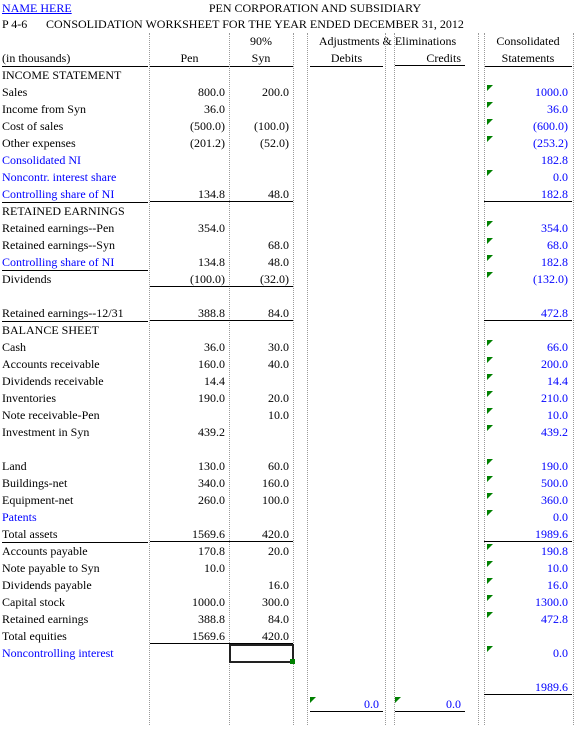 The image size is (583, 732). I want to click on syn-cell: (32.0), so click(261, 279).